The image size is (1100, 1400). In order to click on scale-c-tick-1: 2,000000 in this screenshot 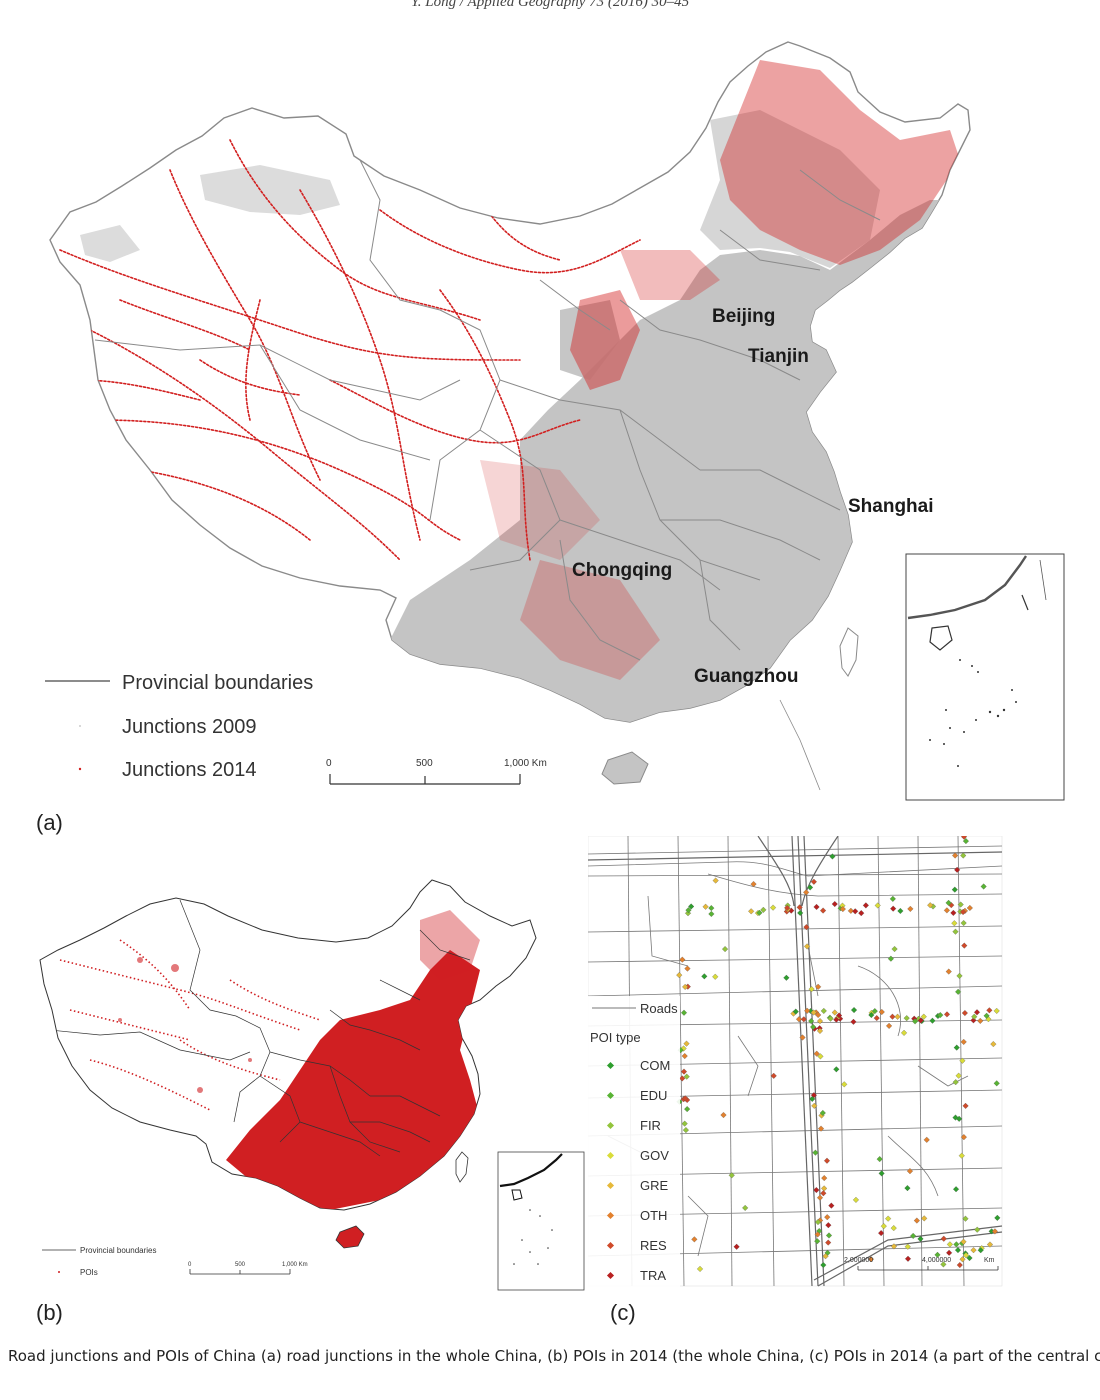, I will do `click(858, 1260)`.